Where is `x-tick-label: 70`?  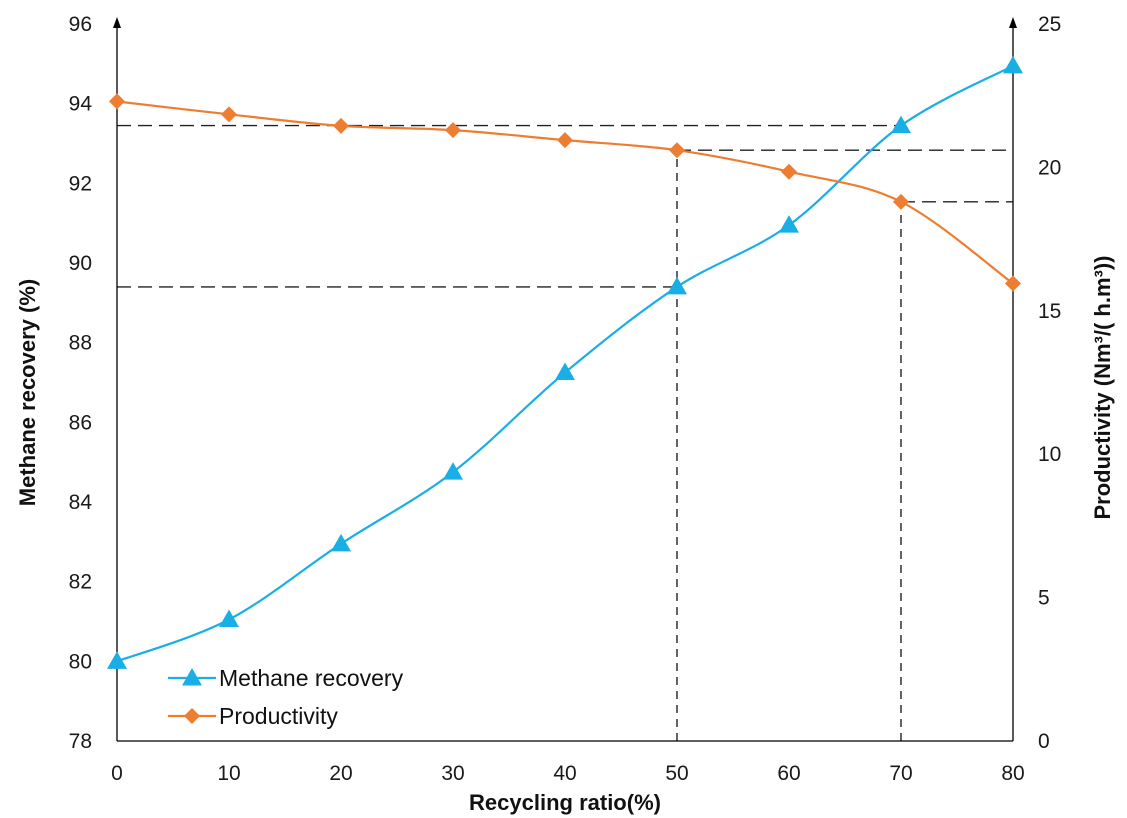 x-tick-label: 70 is located at coordinates (900, 773).